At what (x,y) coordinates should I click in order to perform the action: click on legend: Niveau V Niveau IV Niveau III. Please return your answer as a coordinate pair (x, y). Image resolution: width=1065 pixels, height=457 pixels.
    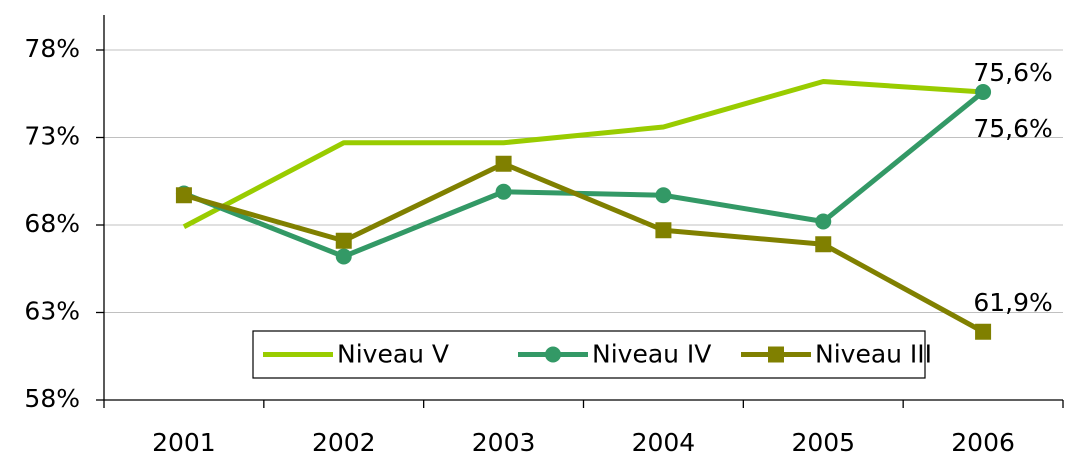
    Looking at the image, I should click on (592, 354).